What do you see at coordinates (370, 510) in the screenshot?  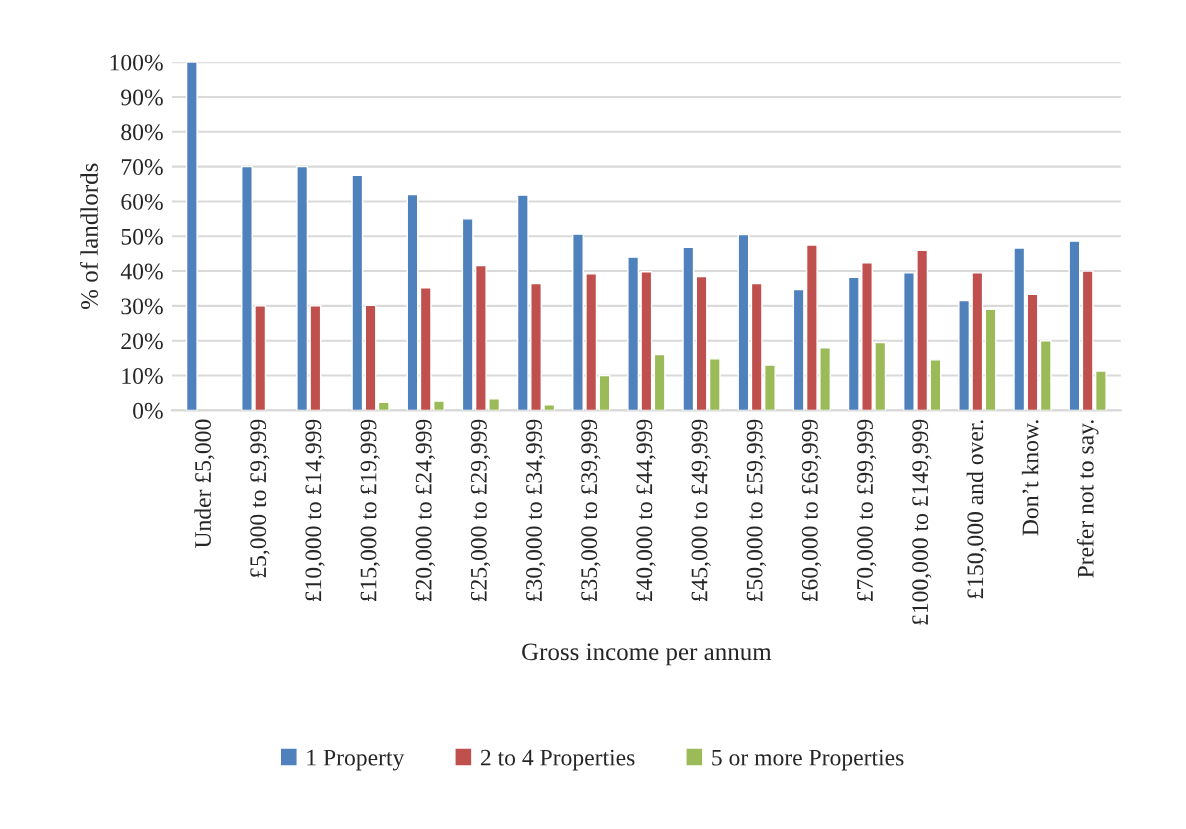 I see `x-tick-label: £15,000 to £19,999` at bounding box center [370, 510].